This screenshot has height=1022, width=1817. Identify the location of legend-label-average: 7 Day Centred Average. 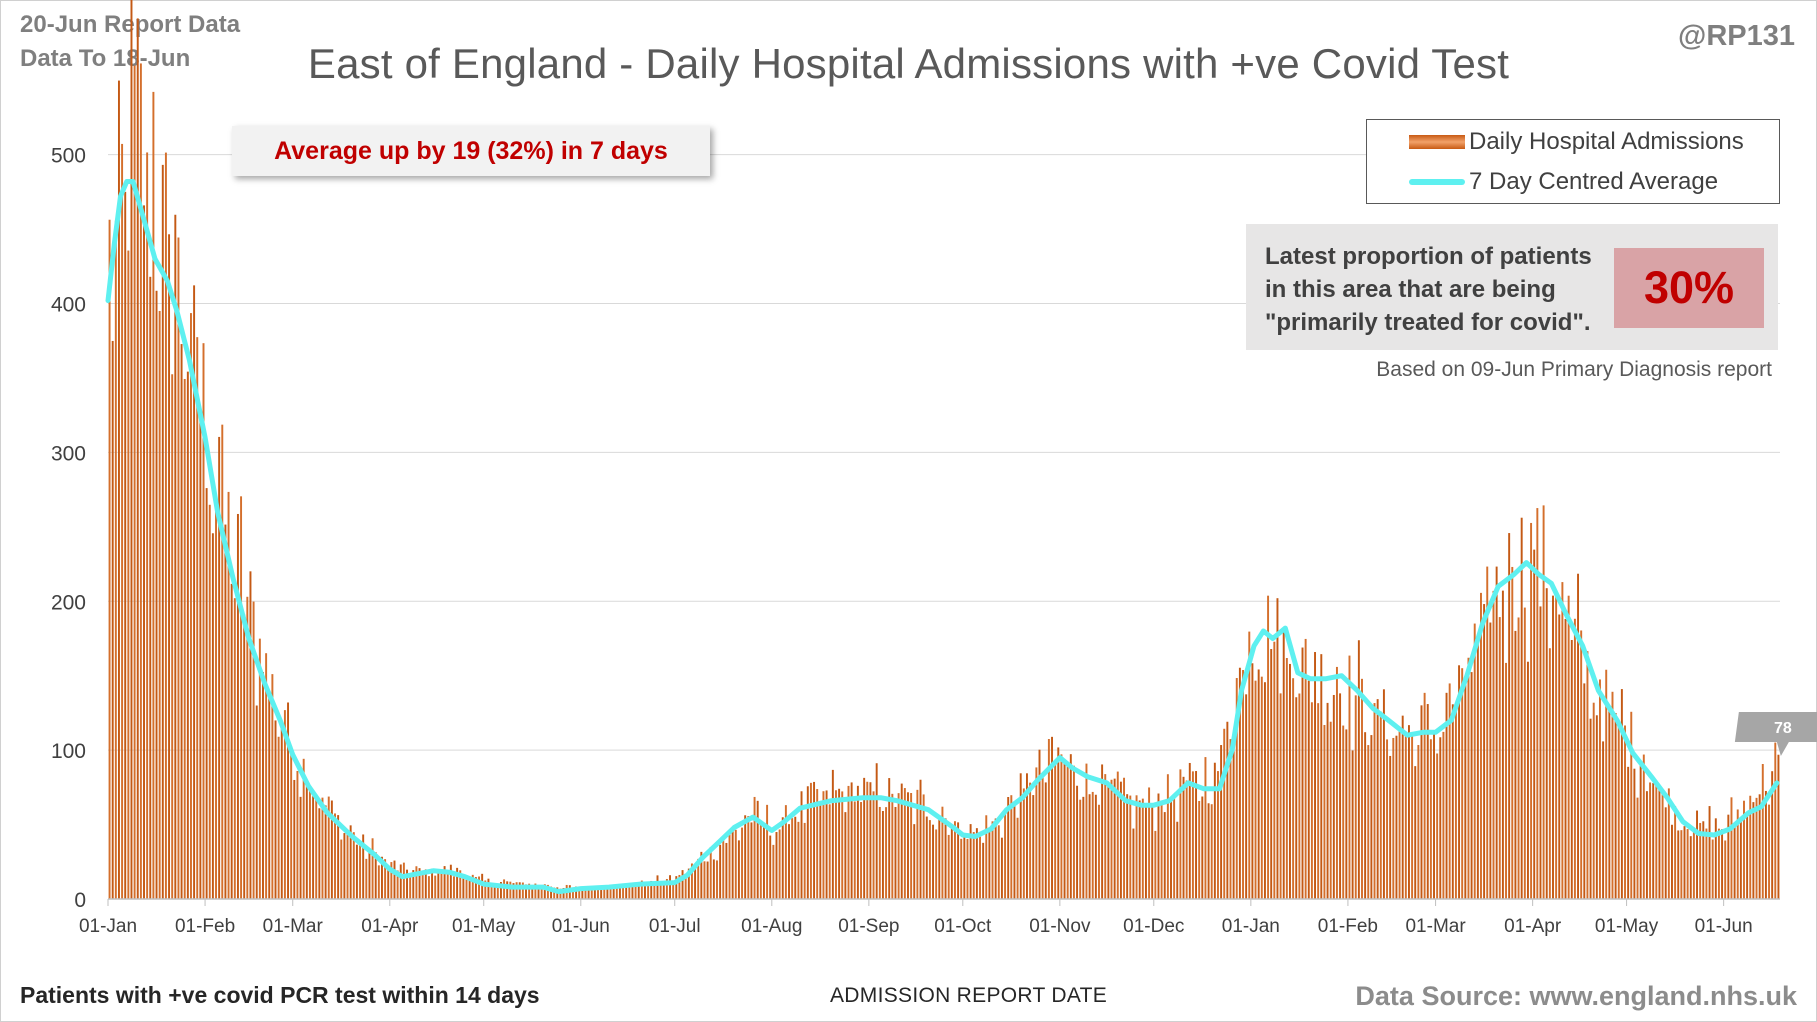
(1594, 181).